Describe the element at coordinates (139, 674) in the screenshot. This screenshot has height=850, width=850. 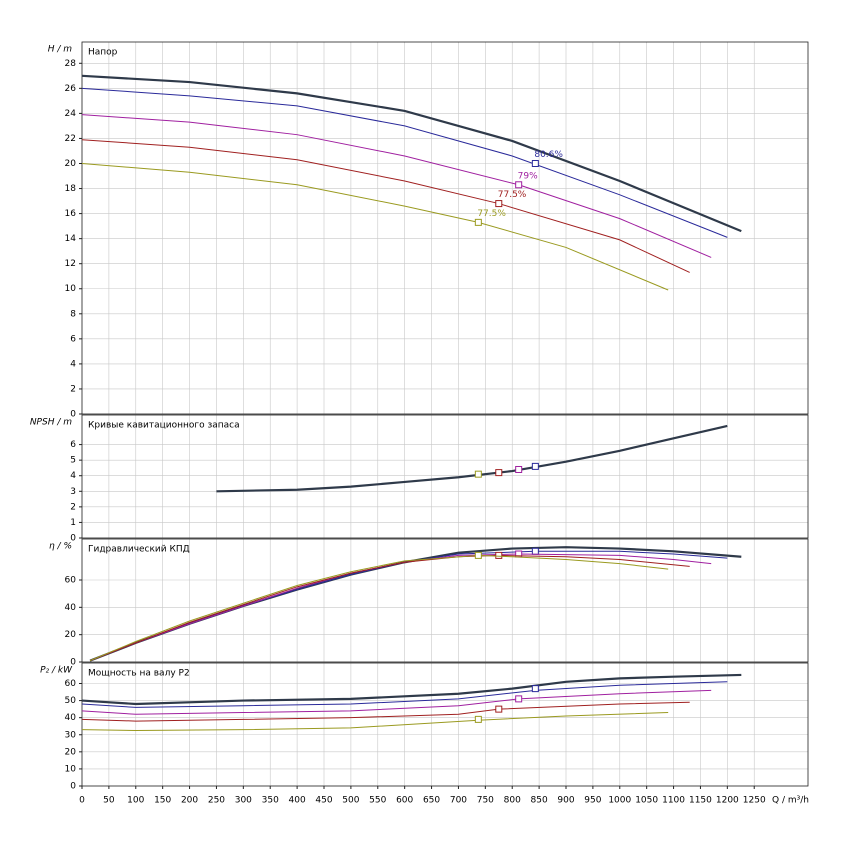
I see `panel-title: Мощность на валу P2` at that location.